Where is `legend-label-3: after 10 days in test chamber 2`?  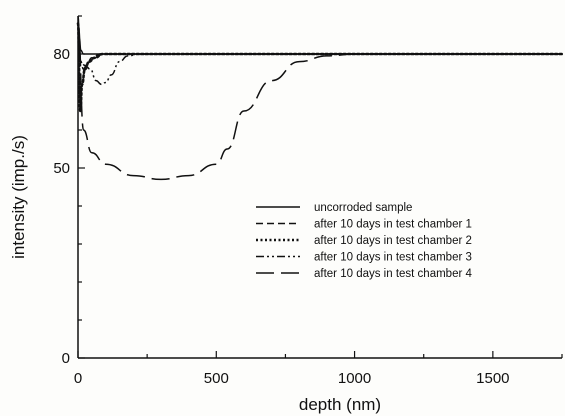
legend-label-3: after 10 days in test chamber 2 is located at coordinates (393, 241).